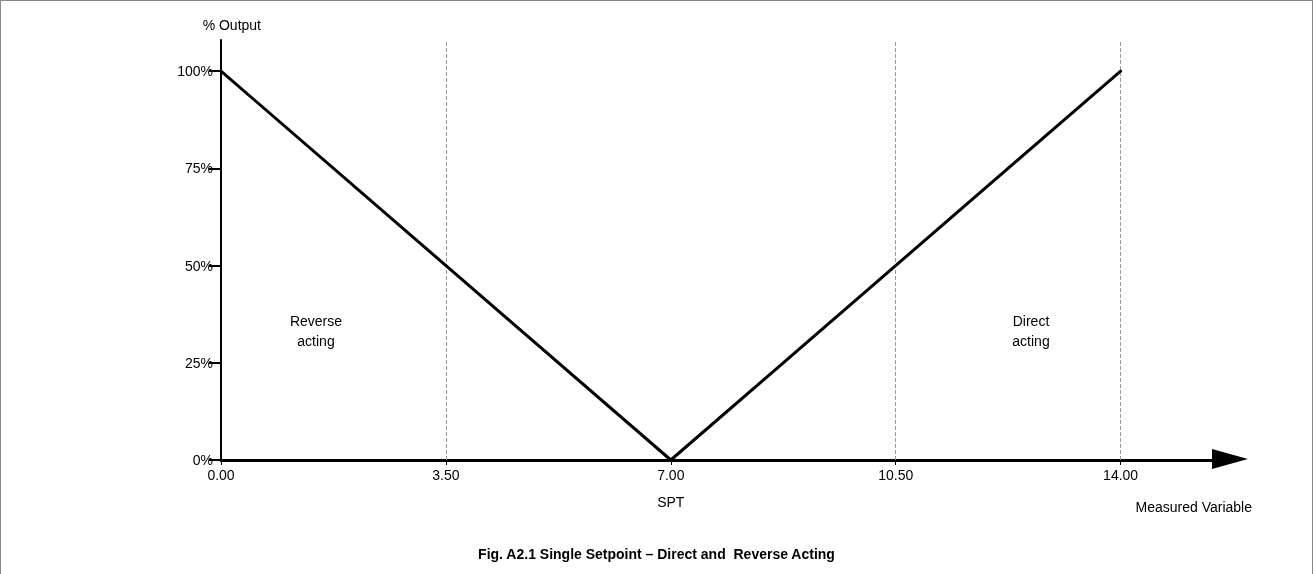 This screenshot has height=574, width=1313. What do you see at coordinates (1031, 331) in the screenshot?
I see `annotation: Direct acting` at bounding box center [1031, 331].